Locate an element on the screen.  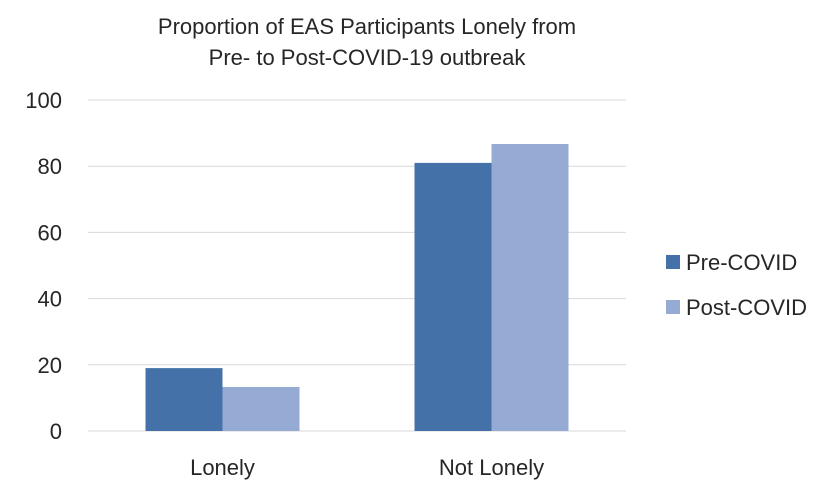
x-axis-ticks: Lonely Not Lonely is located at coordinates (367, 467).